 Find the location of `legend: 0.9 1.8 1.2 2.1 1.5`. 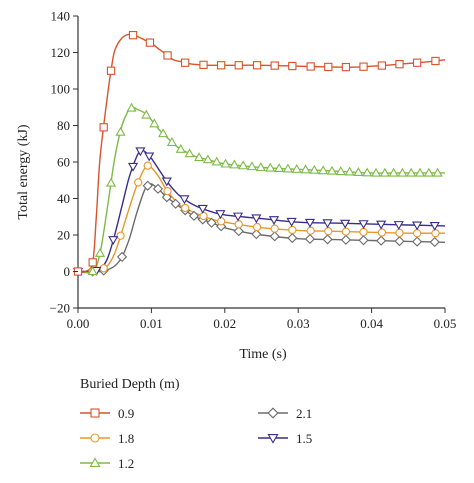

legend: 0.9 1.8 1.2 2.1 1.5 is located at coordinates (196, 438).